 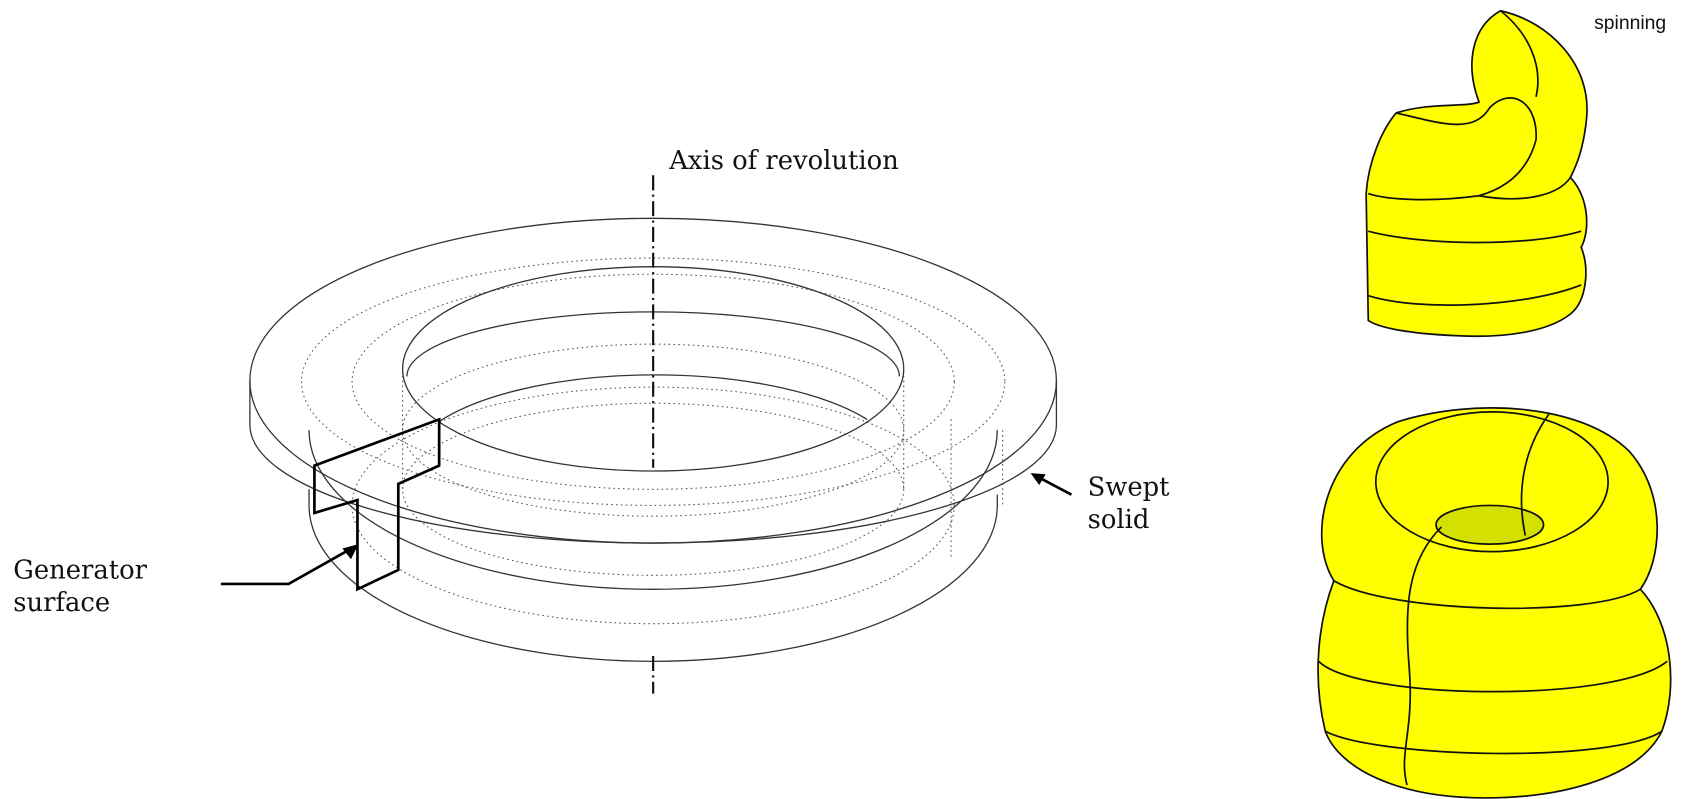 What do you see at coordinates (61, 603) in the screenshot?
I see `generator-label: surface` at bounding box center [61, 603].